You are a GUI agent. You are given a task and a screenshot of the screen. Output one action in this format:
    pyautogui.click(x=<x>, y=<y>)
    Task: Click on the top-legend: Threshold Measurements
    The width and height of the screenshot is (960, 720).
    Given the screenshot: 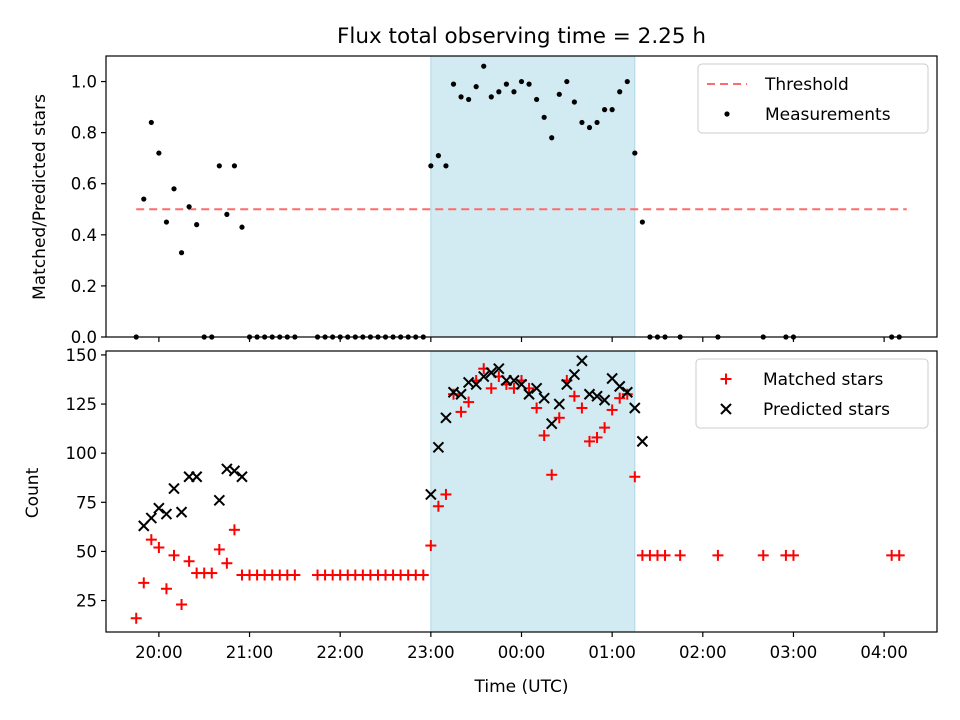 What is the action you would take?
    pyautogui.click(x=813, y=98)
    